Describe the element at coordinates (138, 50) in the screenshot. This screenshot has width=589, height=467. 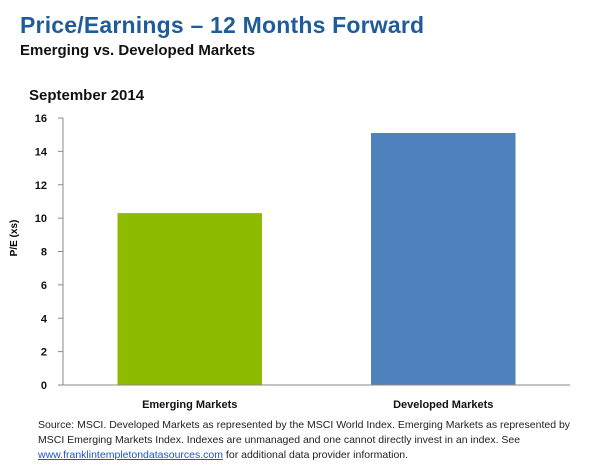
I see `chart-subtitle: Emerging vs. Developed Markets` at that location.